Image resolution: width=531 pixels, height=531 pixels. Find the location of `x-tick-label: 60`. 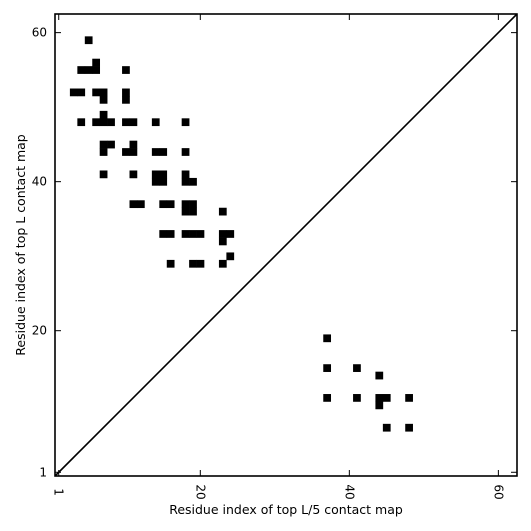

x-tick-label: 60 is located at coordinates (498, 491).